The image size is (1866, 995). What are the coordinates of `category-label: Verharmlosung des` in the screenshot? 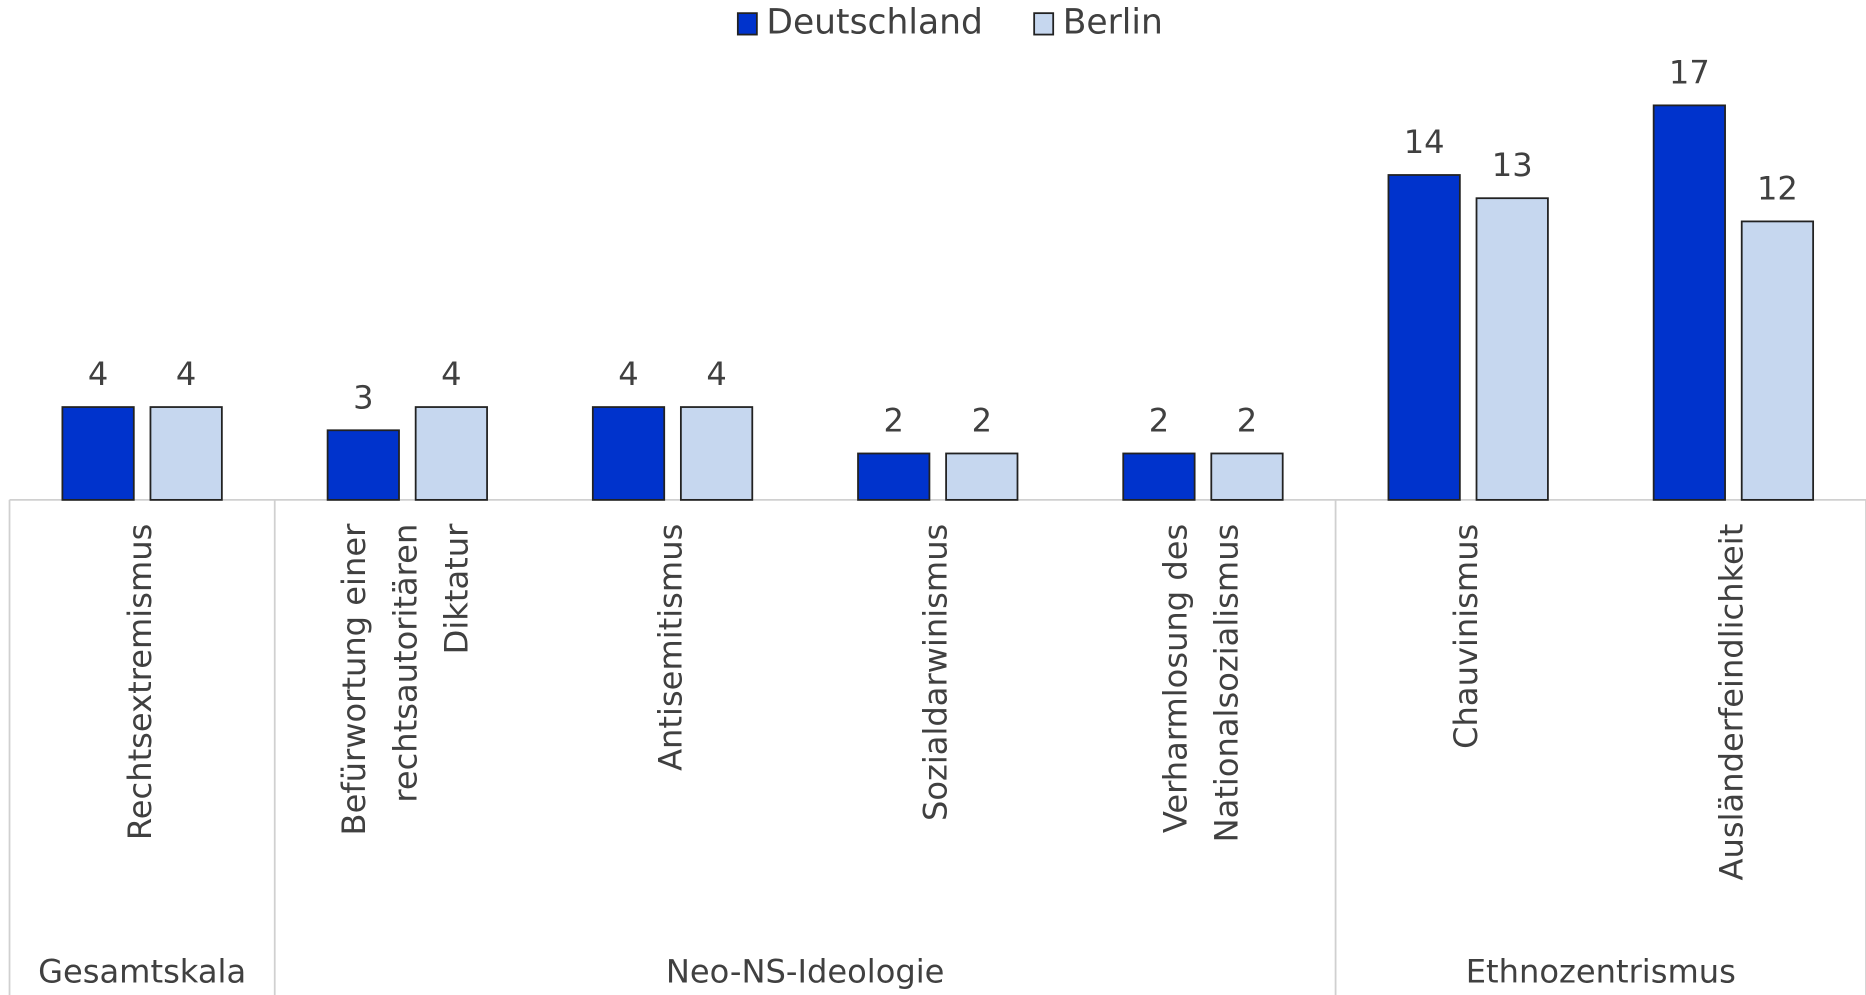 It's located at (1175, 678).